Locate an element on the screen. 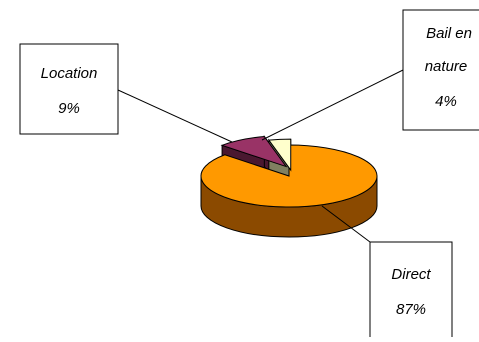 This screenshot has width=479, height=342. label-location: Location 9% is located at coordinates (69, 89).